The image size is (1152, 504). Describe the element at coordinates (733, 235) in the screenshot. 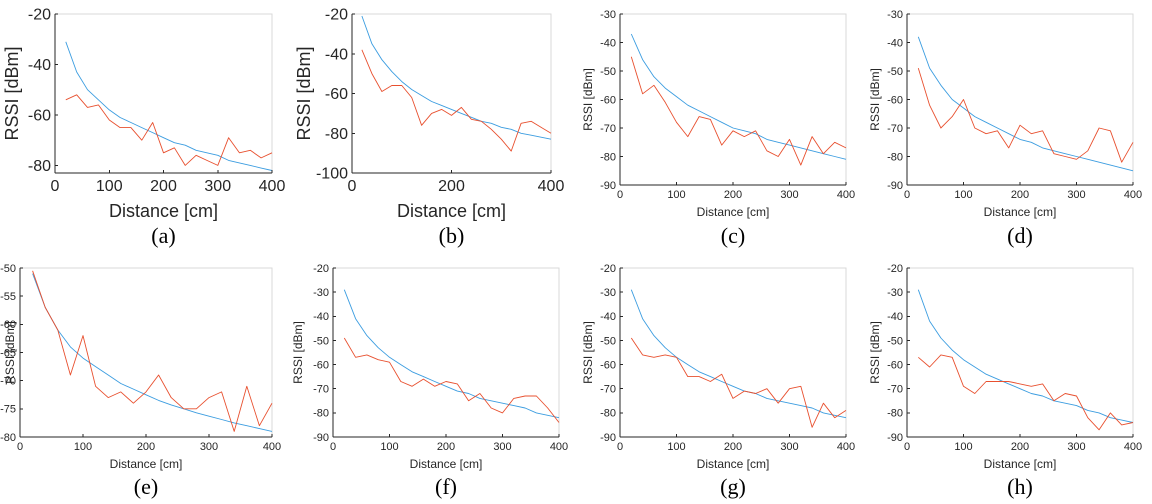

I see `panel-caption: (c)` at that location.